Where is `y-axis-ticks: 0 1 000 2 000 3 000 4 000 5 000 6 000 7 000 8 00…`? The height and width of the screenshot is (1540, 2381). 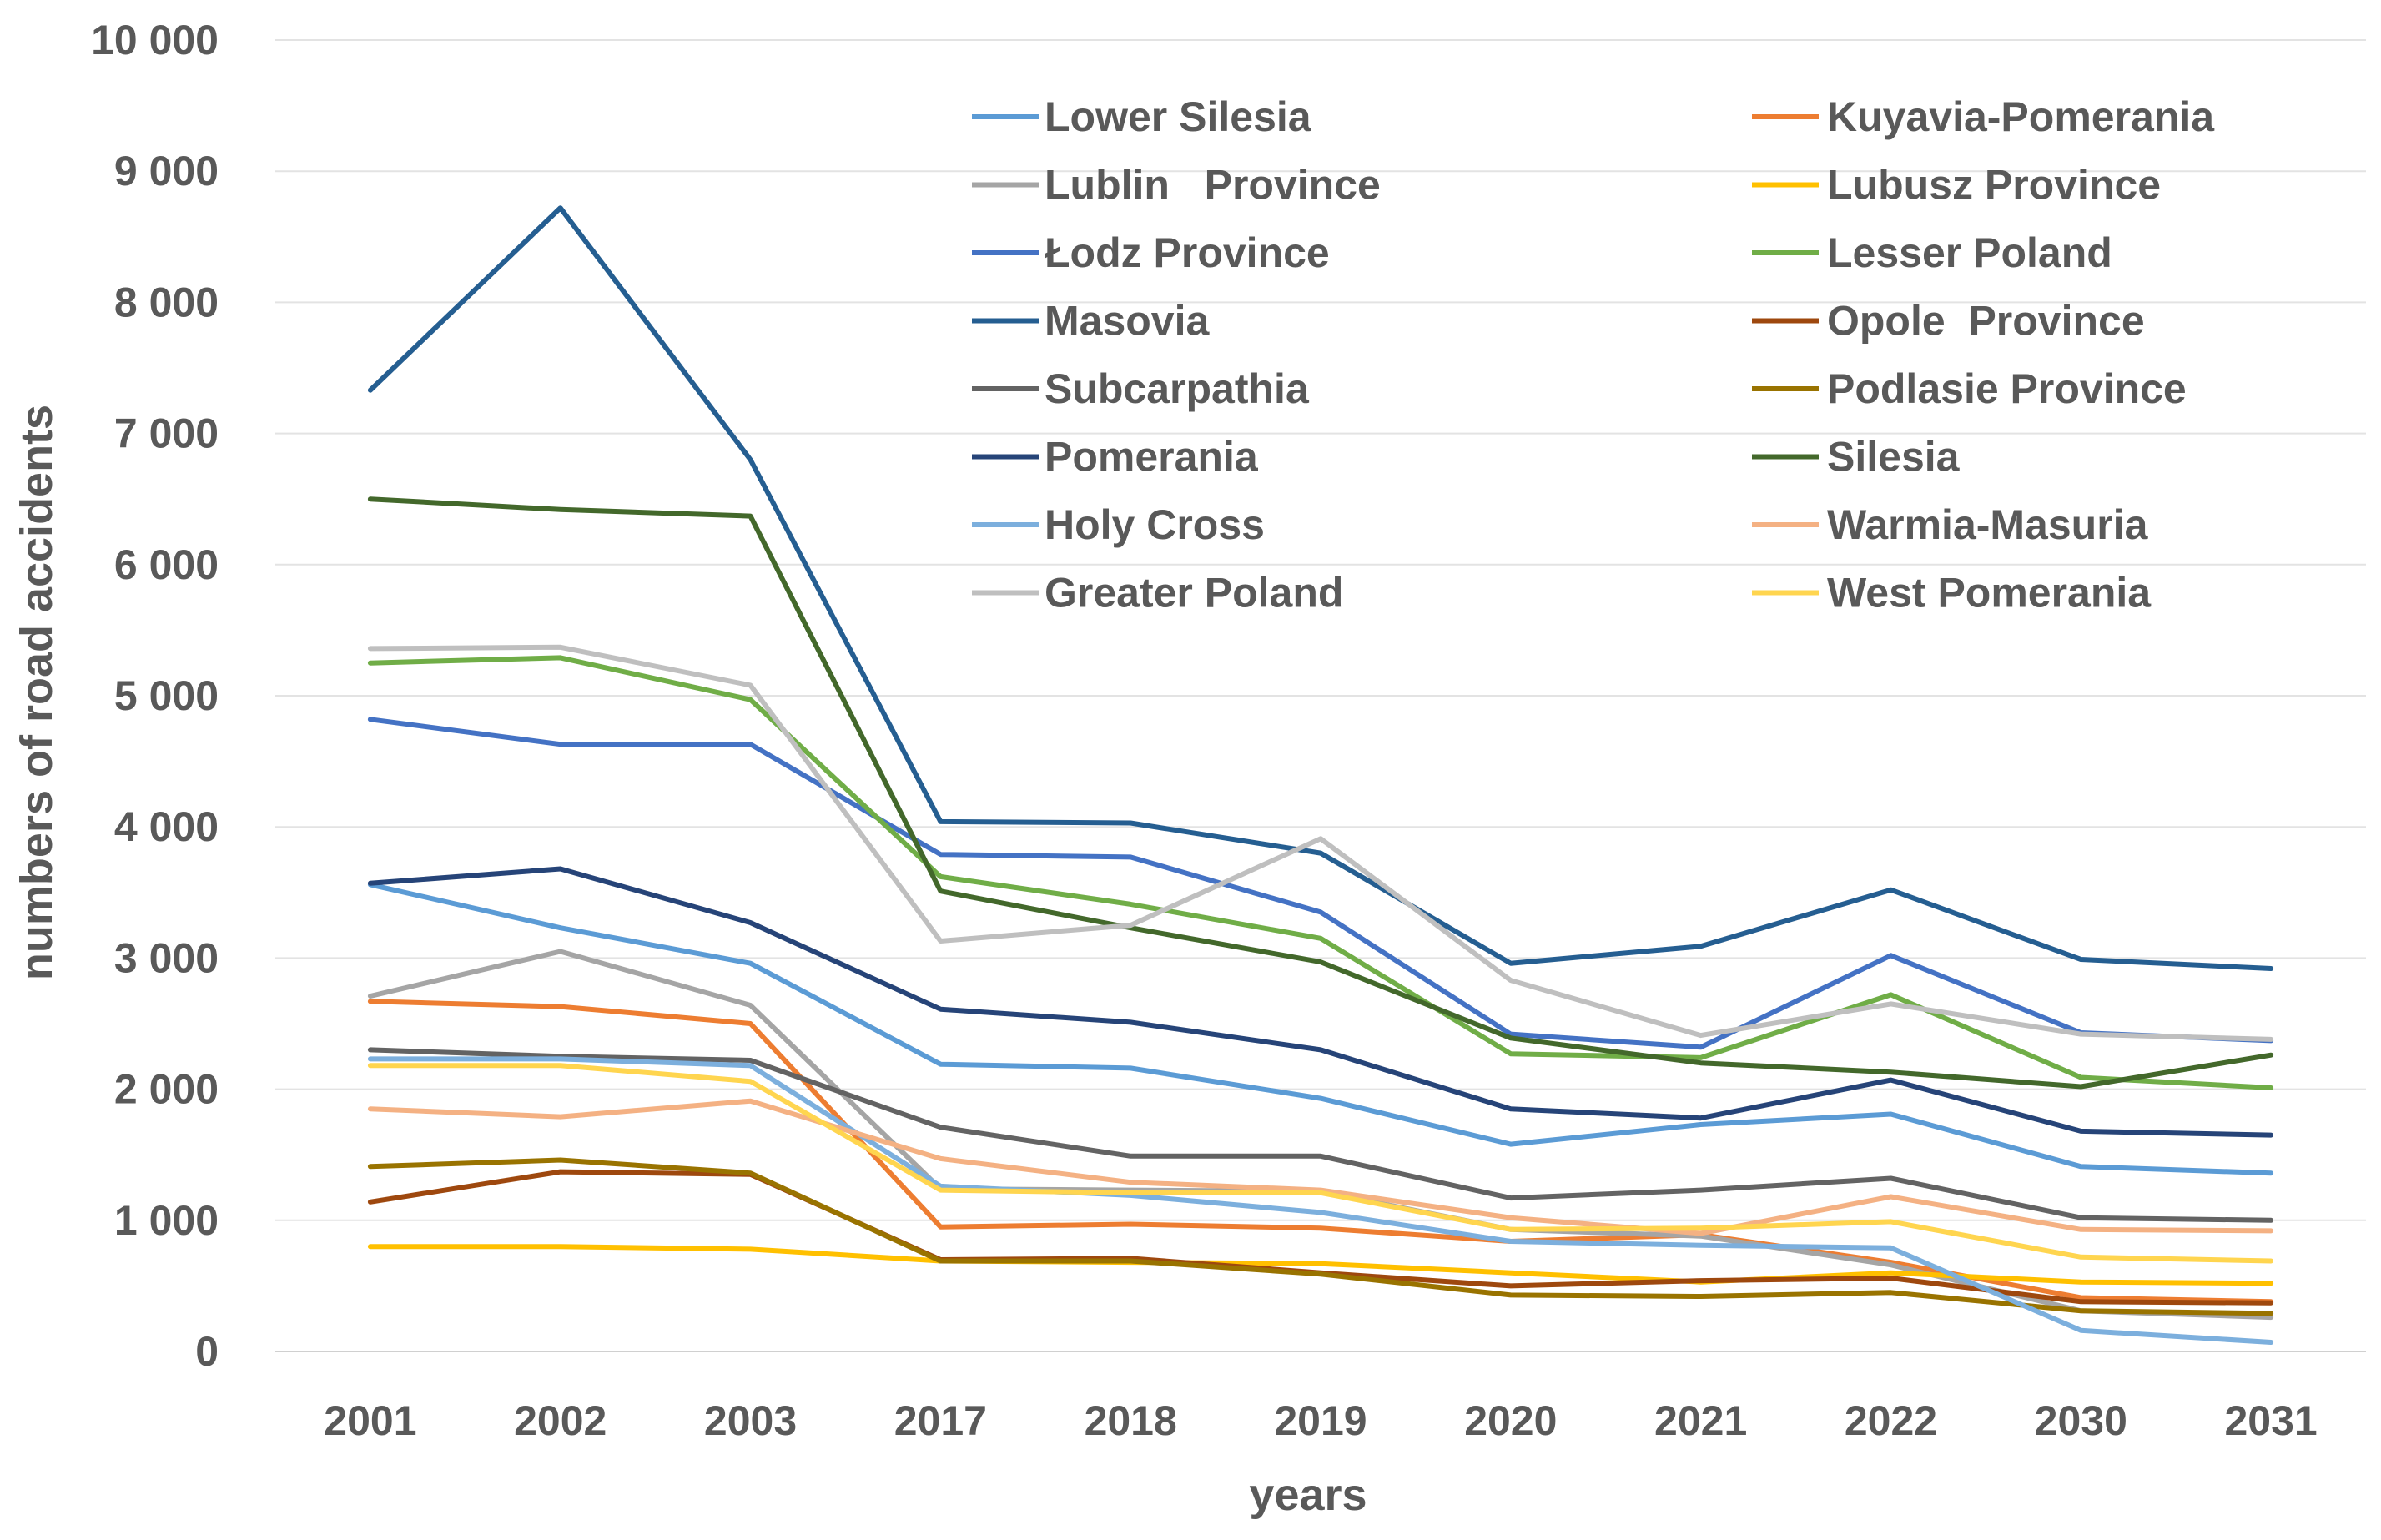 y-axis-ticks: 0 1 000 2 000 3 000 4 000 5 000 6 000 7 000 8 00… is located at coordinates (155, 696).